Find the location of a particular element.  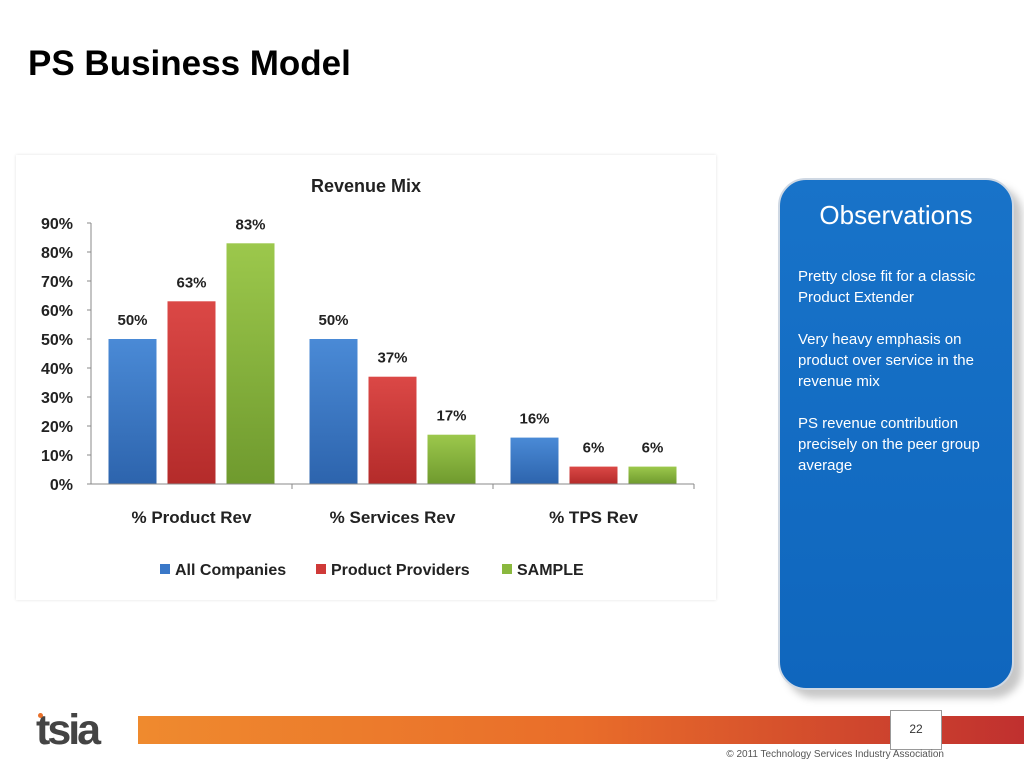

footer-bar is located at coordinates (581, 730).